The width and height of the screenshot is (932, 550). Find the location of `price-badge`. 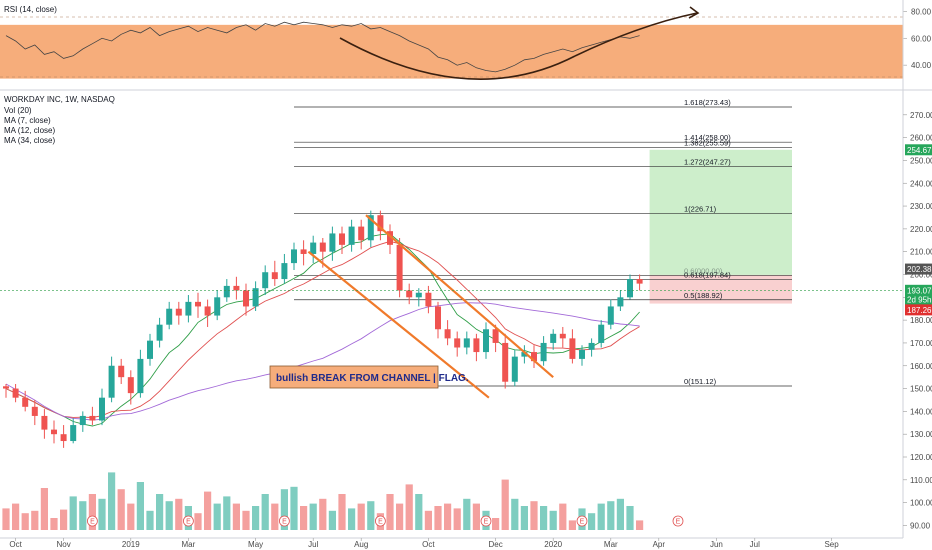

price-badge is located at coordinates (918, 290).